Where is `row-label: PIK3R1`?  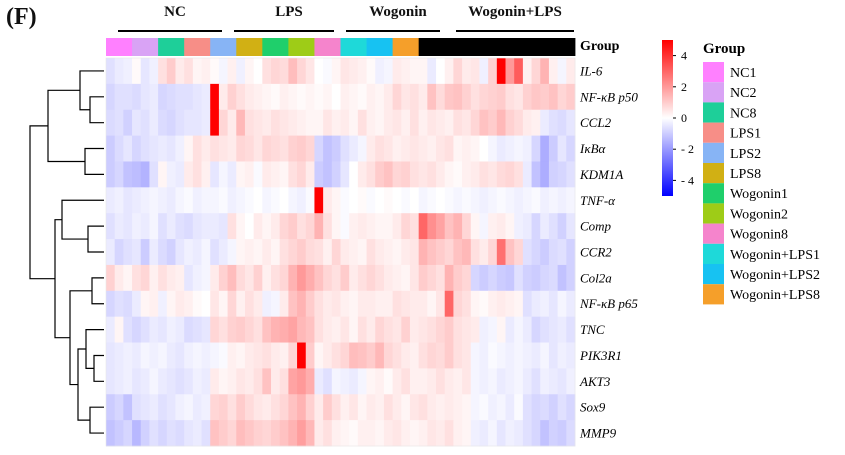
row-label: PIK3R1 is located at coordinates (600, 355).